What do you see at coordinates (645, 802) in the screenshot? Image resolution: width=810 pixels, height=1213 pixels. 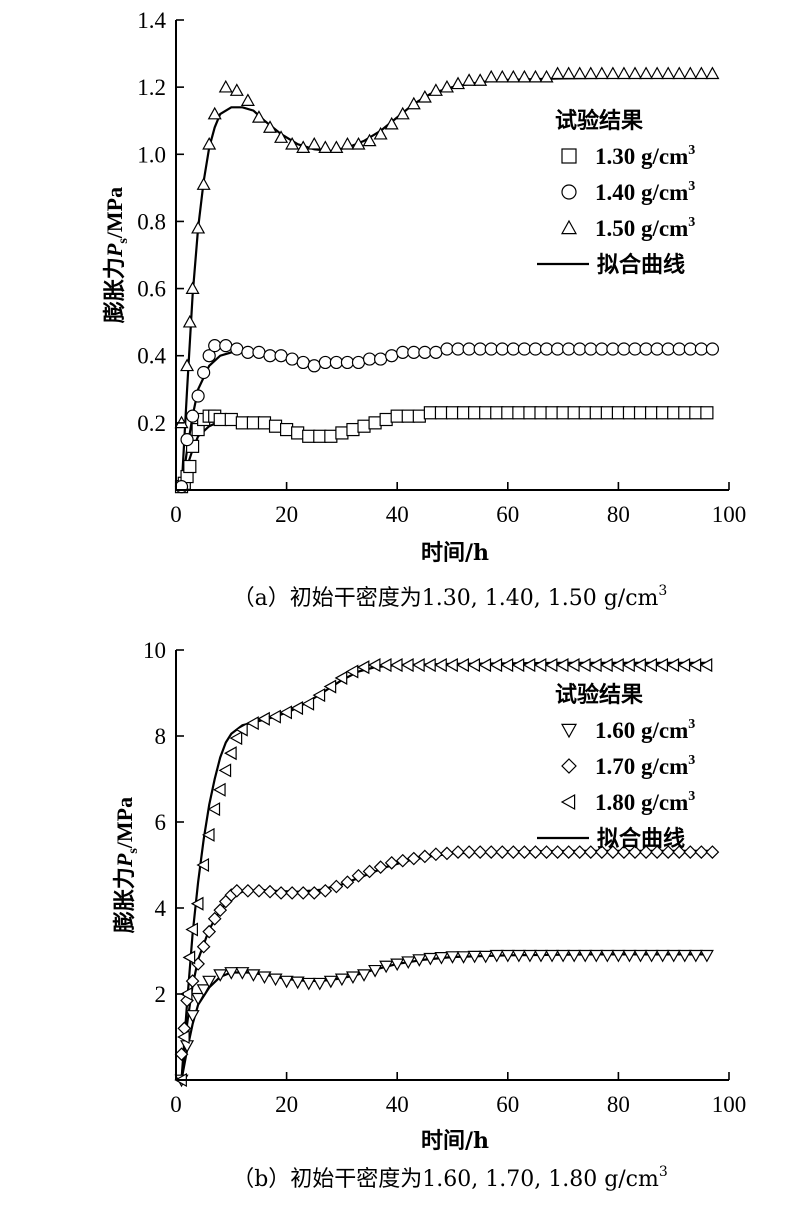 I see `legend-label-b-2: 1.80 g/cm3` at bounding box center [645, 802].